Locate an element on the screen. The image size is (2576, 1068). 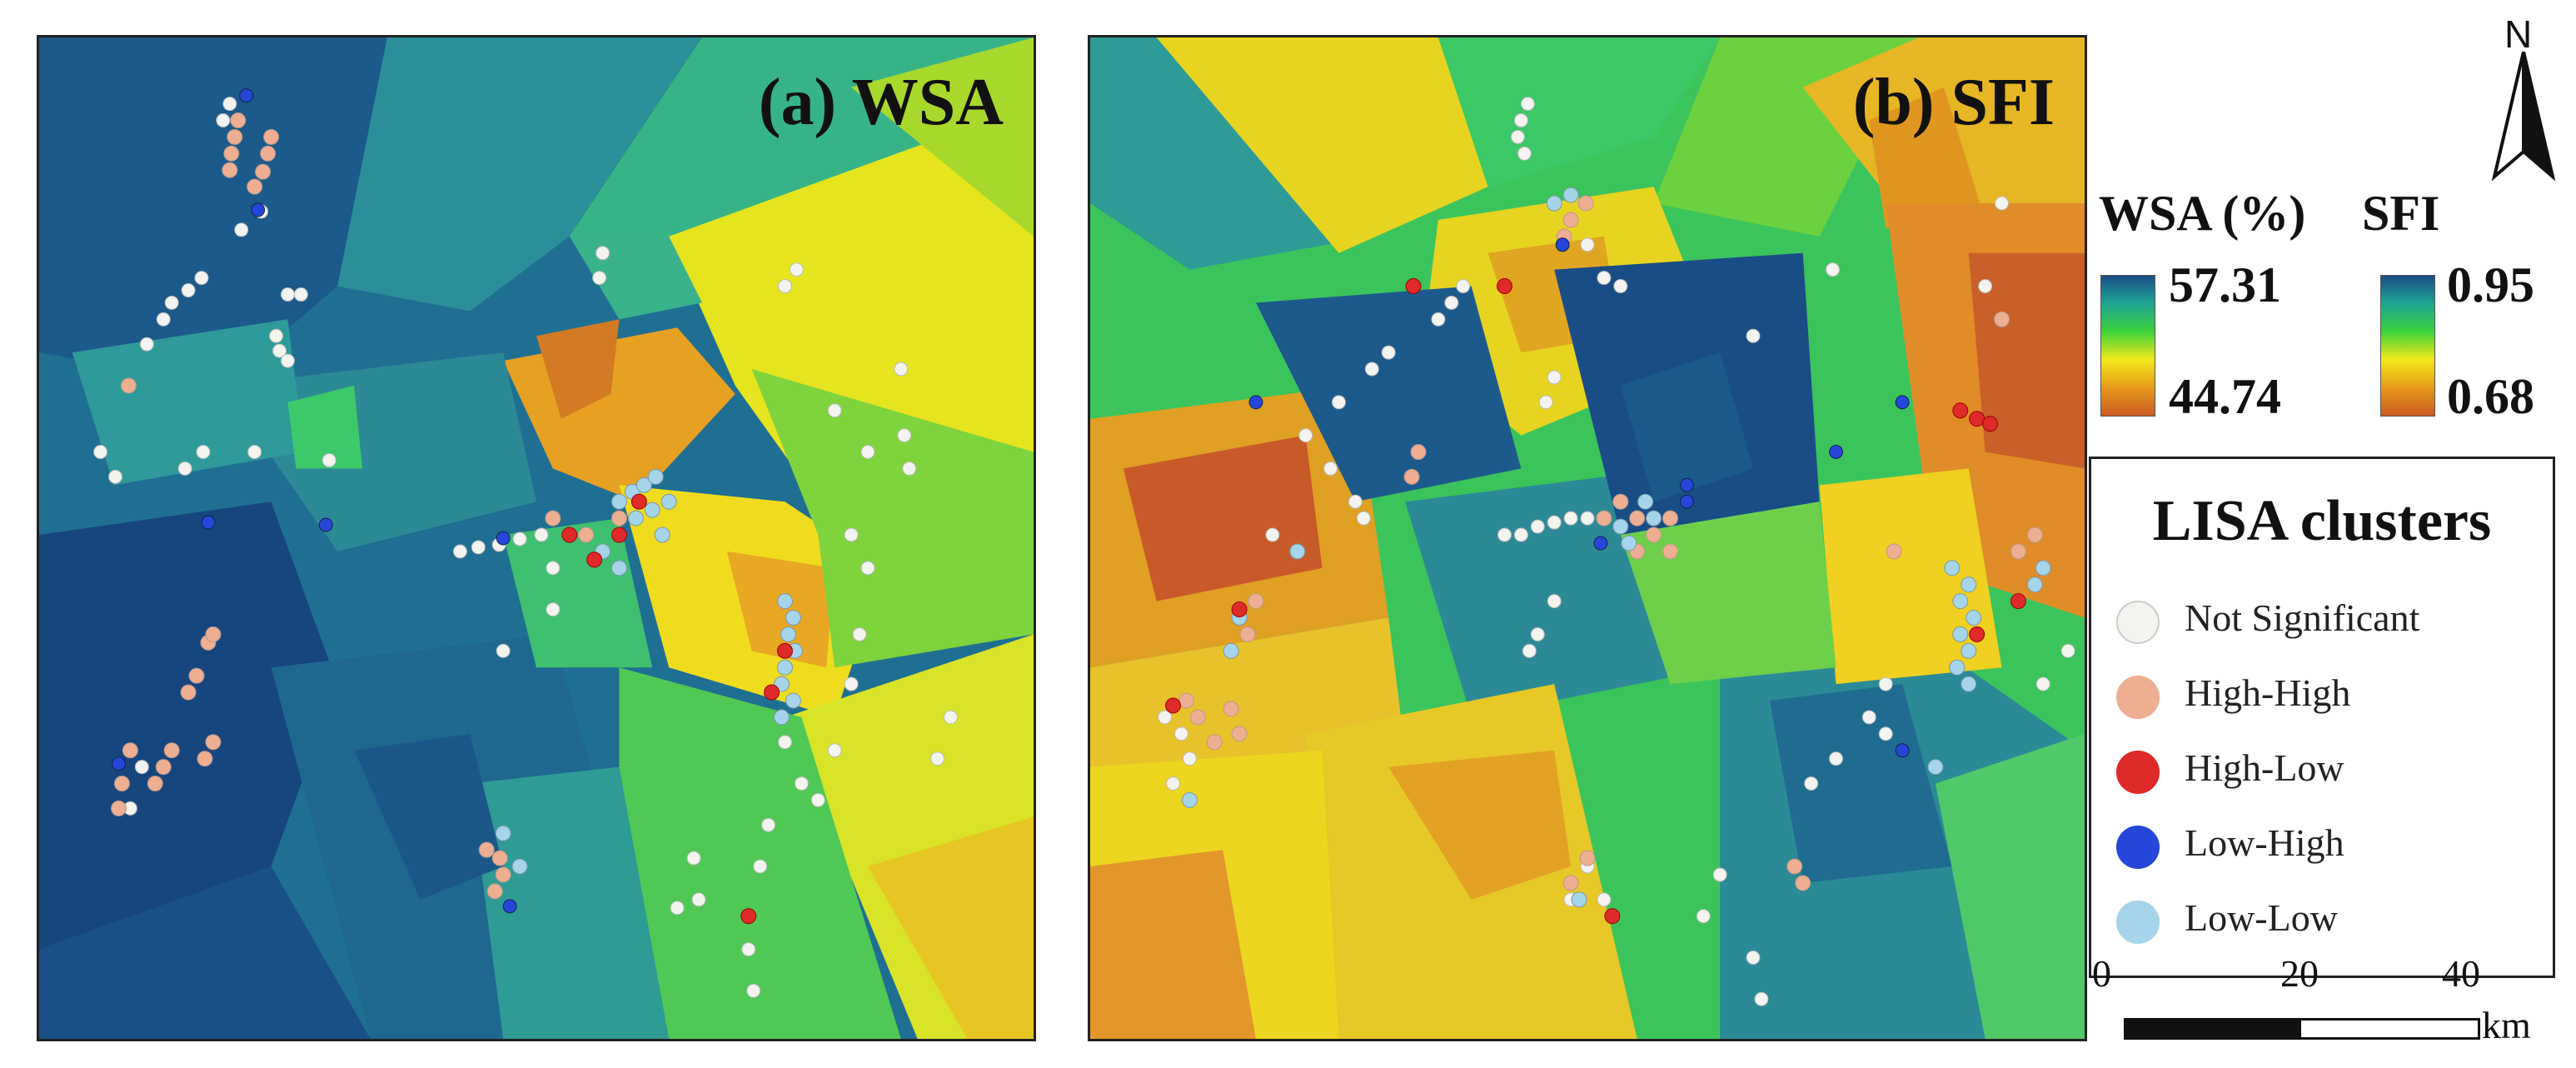
lisa-label-low-high: Low-High is located at coordinates (2265, 842).